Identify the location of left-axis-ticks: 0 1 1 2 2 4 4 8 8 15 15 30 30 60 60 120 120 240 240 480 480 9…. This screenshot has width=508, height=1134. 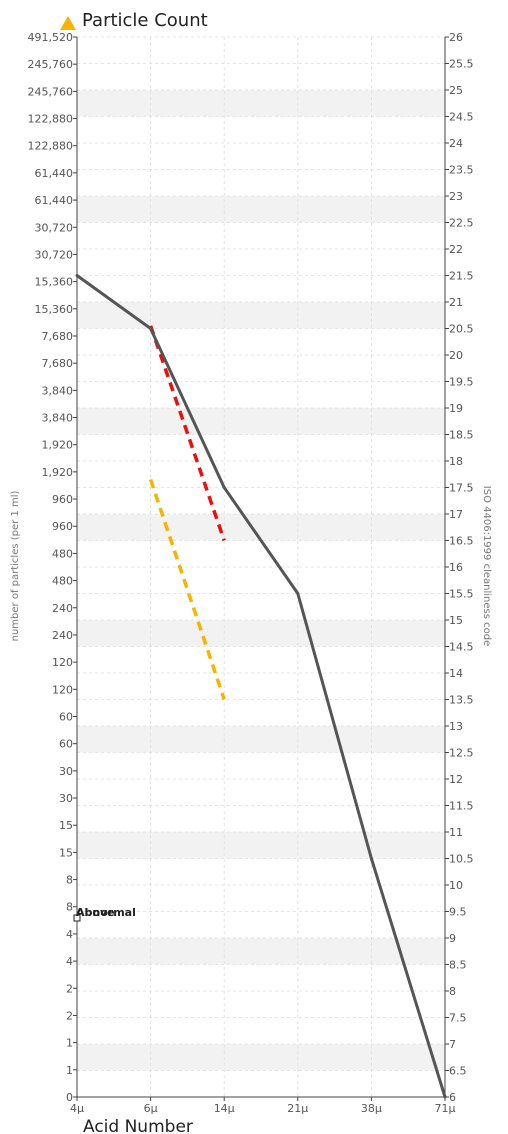
(52, 567).